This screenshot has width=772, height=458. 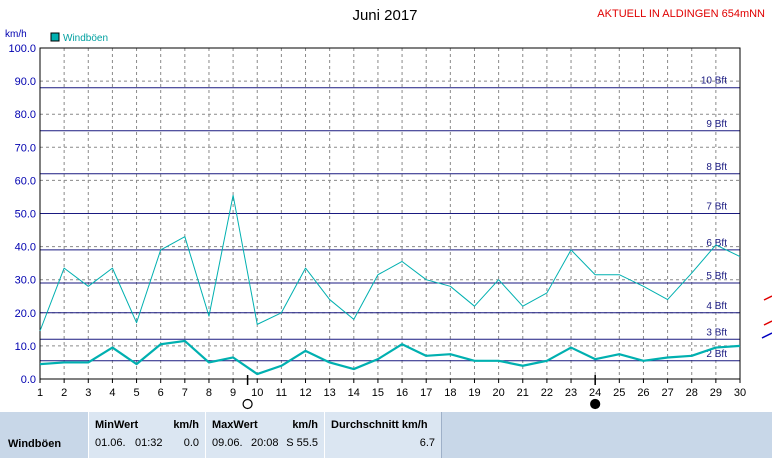 I want to click on beaufort-label: 9 Bft, so click(x=716, y=124).